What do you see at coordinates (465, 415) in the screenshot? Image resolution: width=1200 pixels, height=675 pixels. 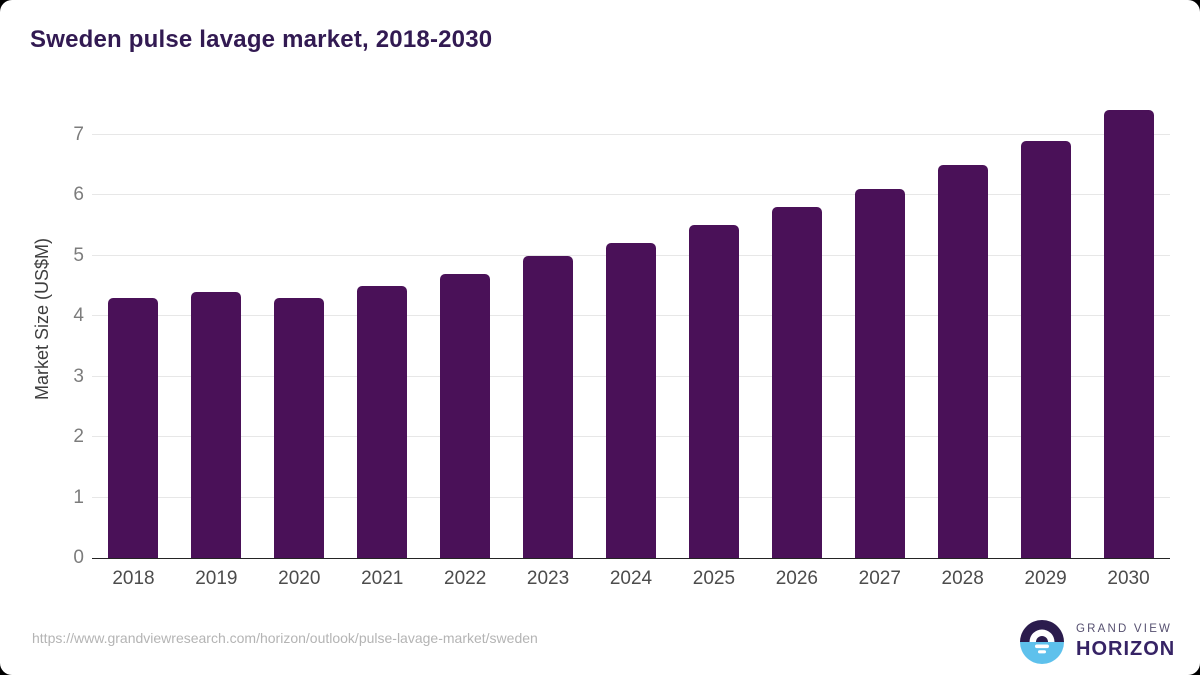 I see `bar-2022` at bounding box center [465, 415].